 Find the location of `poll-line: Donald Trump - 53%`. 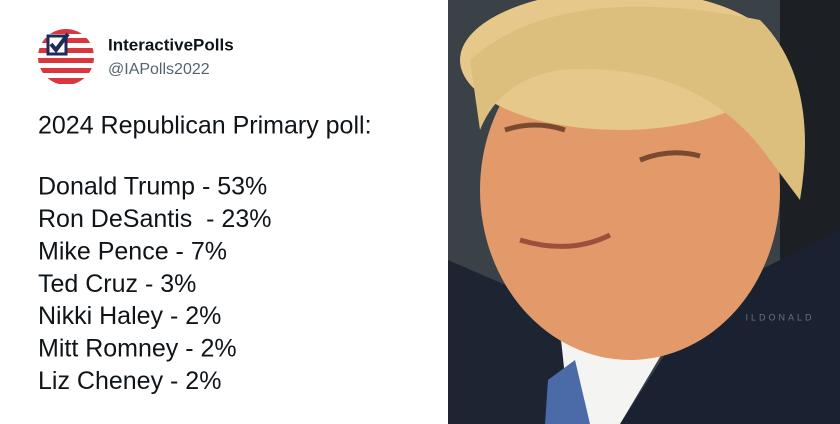

poll-line: Donald Trump - 53% is located at coordinates (152, 187).